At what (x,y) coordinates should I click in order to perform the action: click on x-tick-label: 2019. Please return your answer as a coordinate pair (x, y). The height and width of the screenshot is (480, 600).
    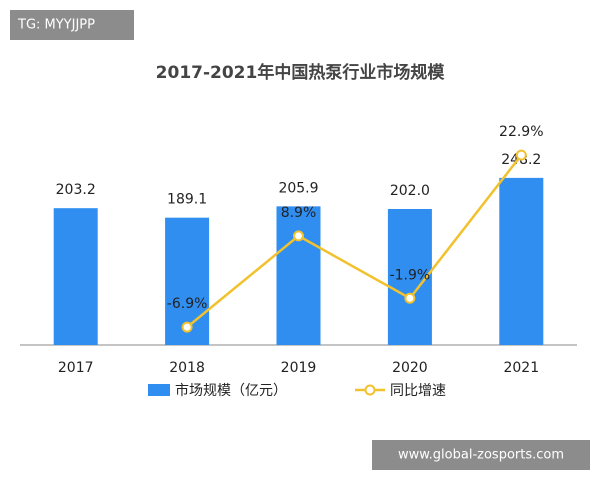
    Looking at the image, I should click on (299, 368).